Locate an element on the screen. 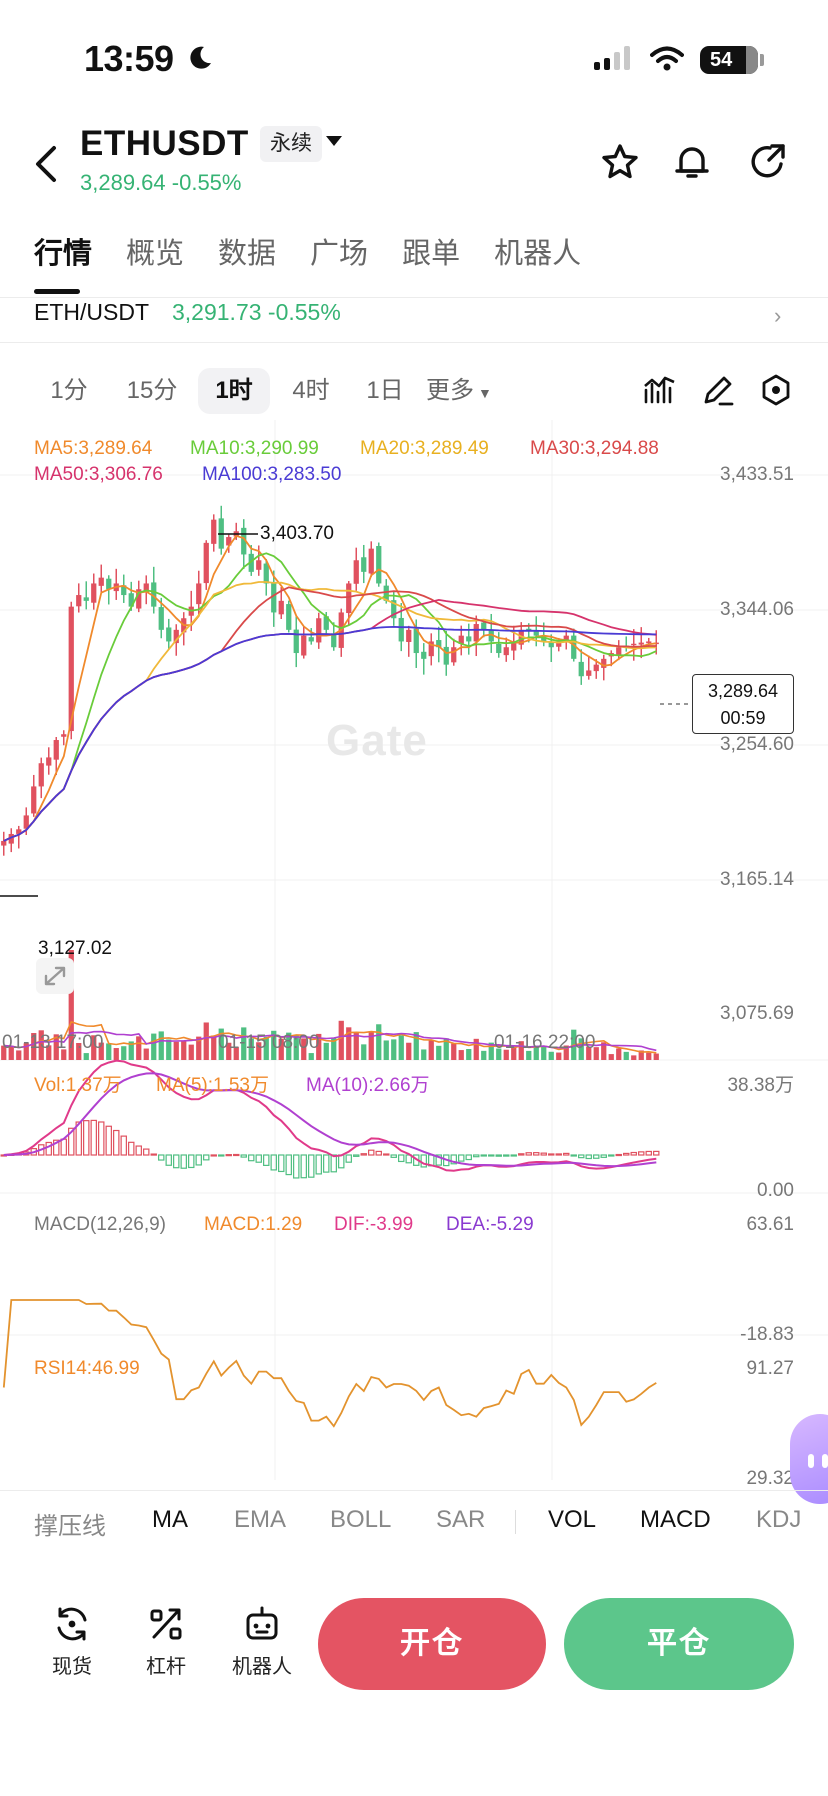 This screenshot has width=828, height=1796. indicator-ma: MA is located at coordinates (170, 1519).